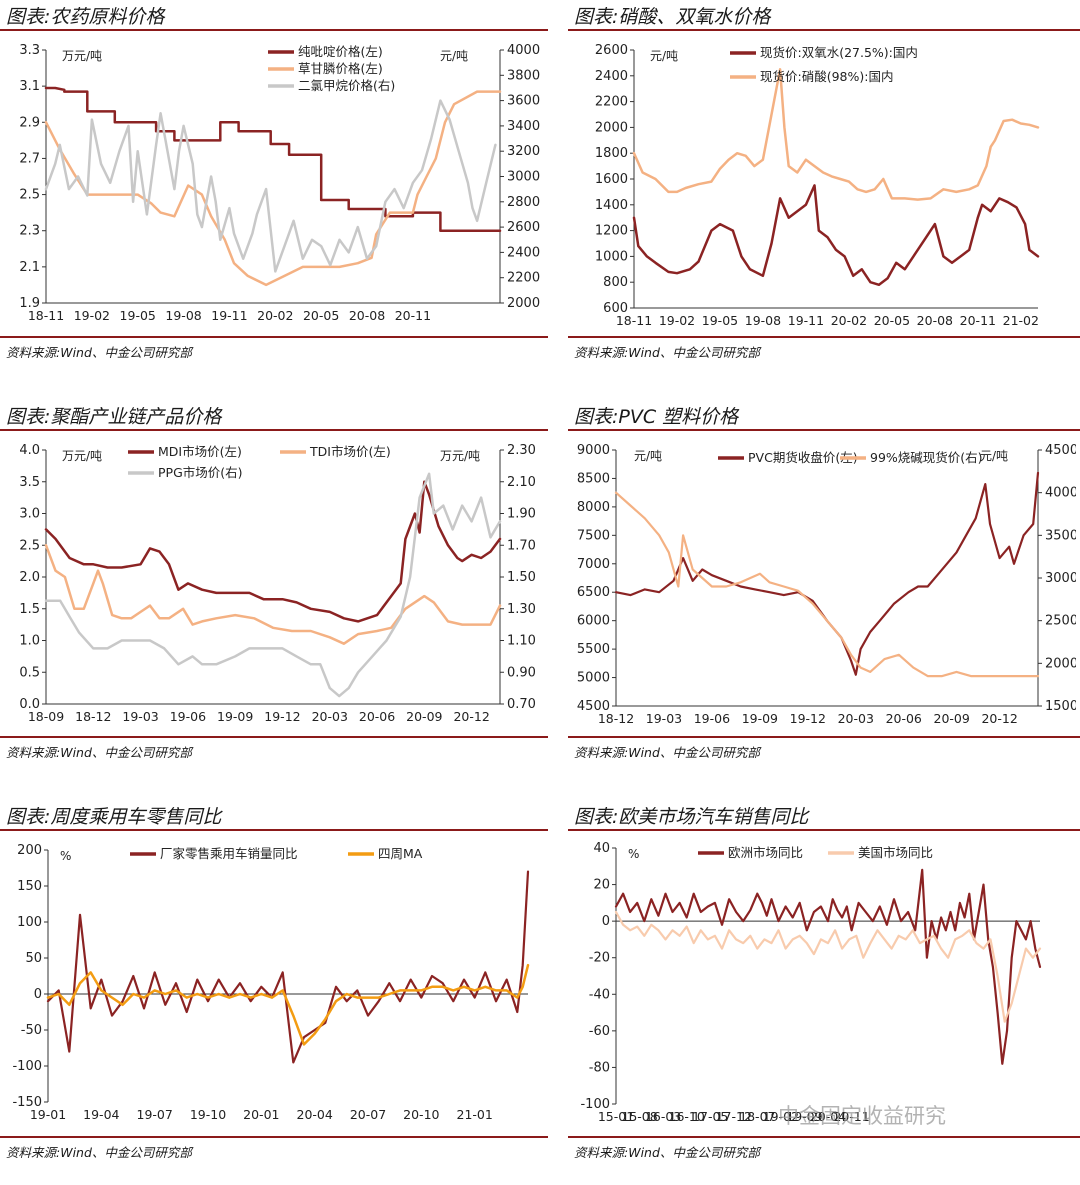  What do you see at coordinates (601, 848) in the screenshot?
I see `y-tick-label: 40` at bounding box center [601, 848].